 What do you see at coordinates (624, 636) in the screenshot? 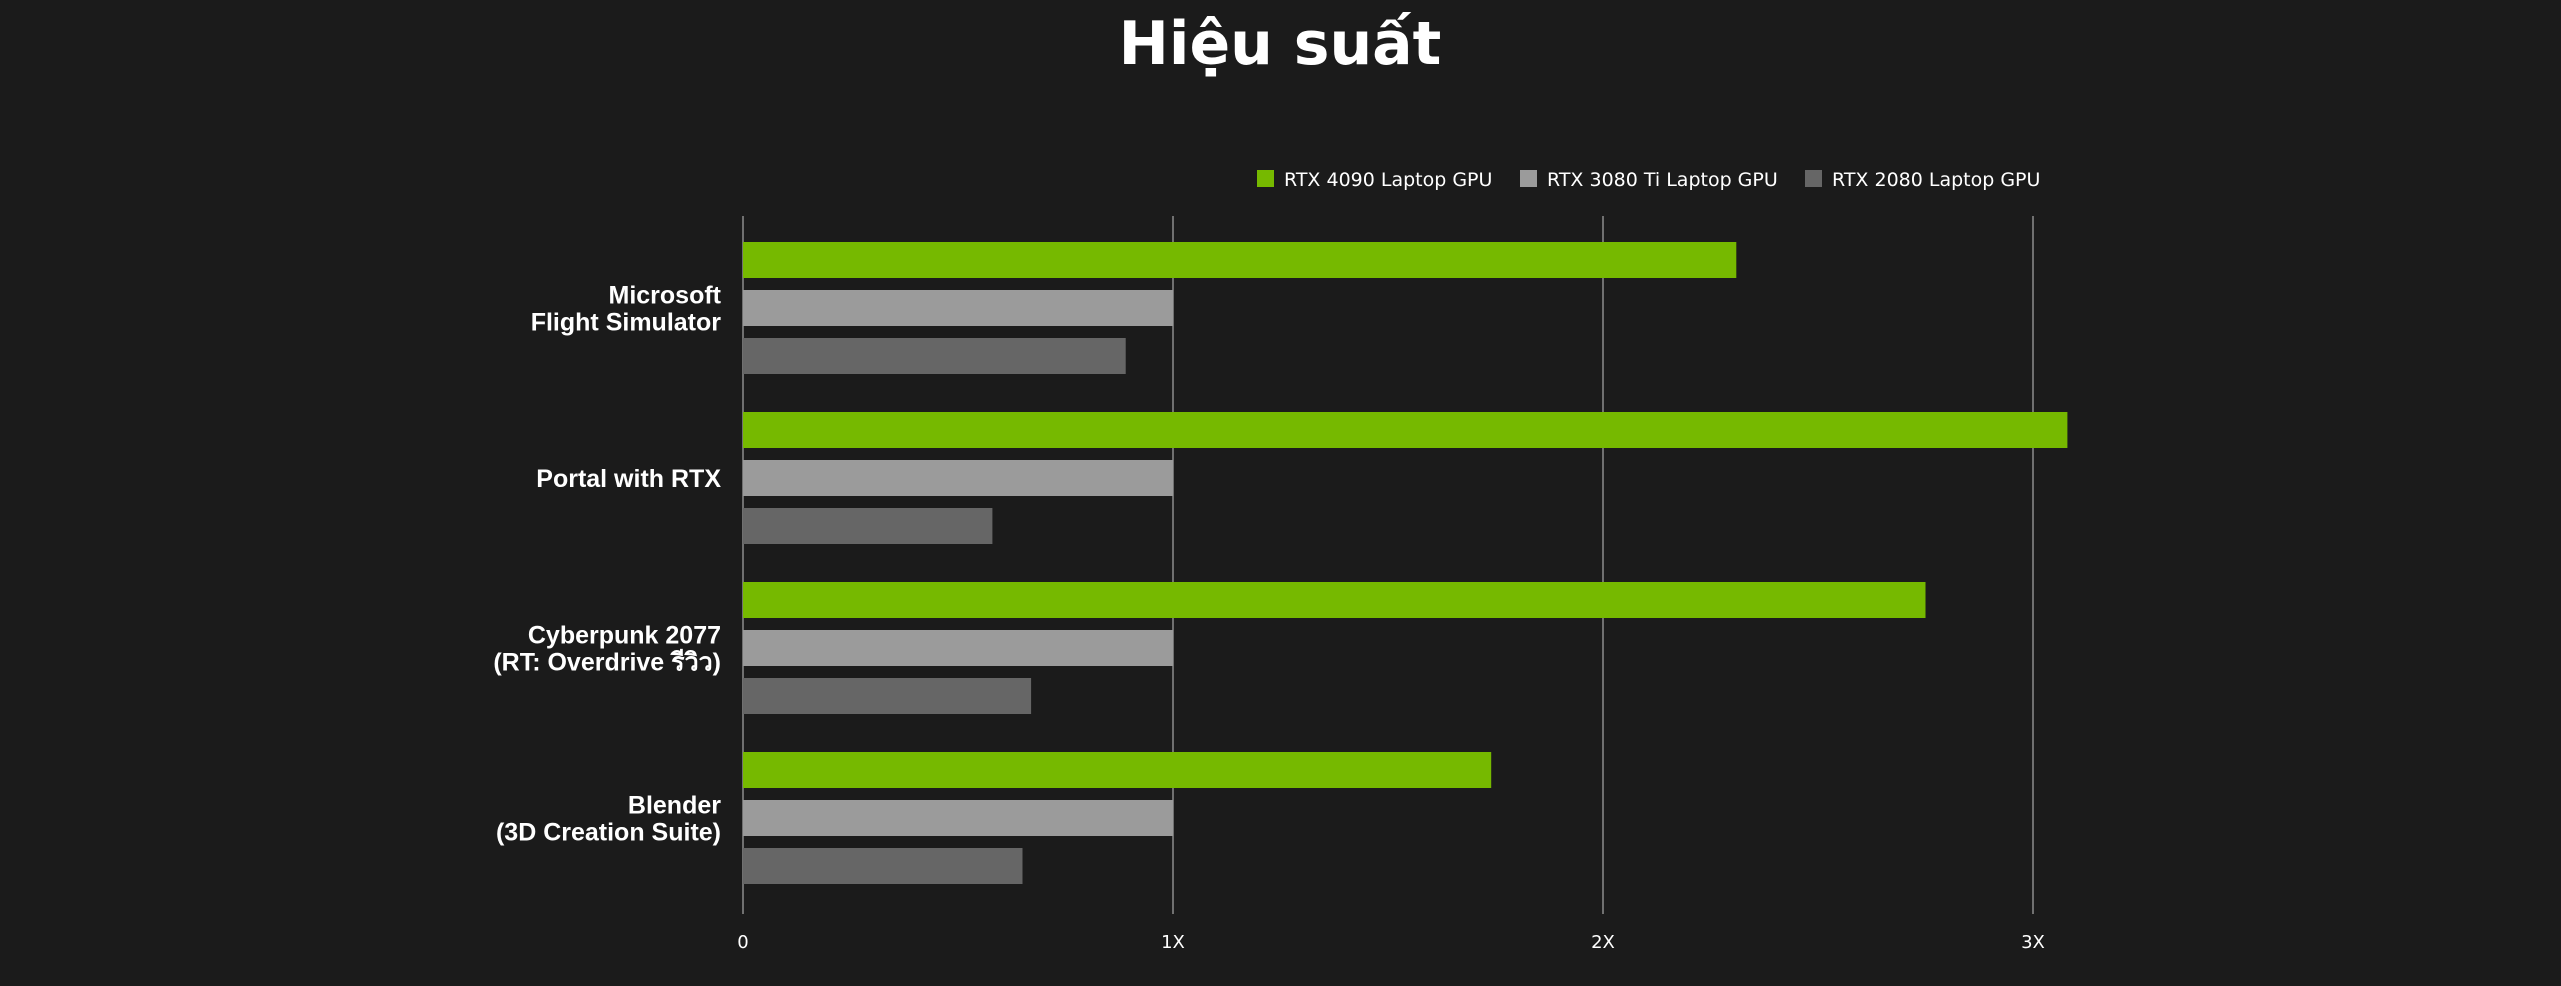
I see `category-label: Cyberpunk 2077` at bounding box center [624, 636].